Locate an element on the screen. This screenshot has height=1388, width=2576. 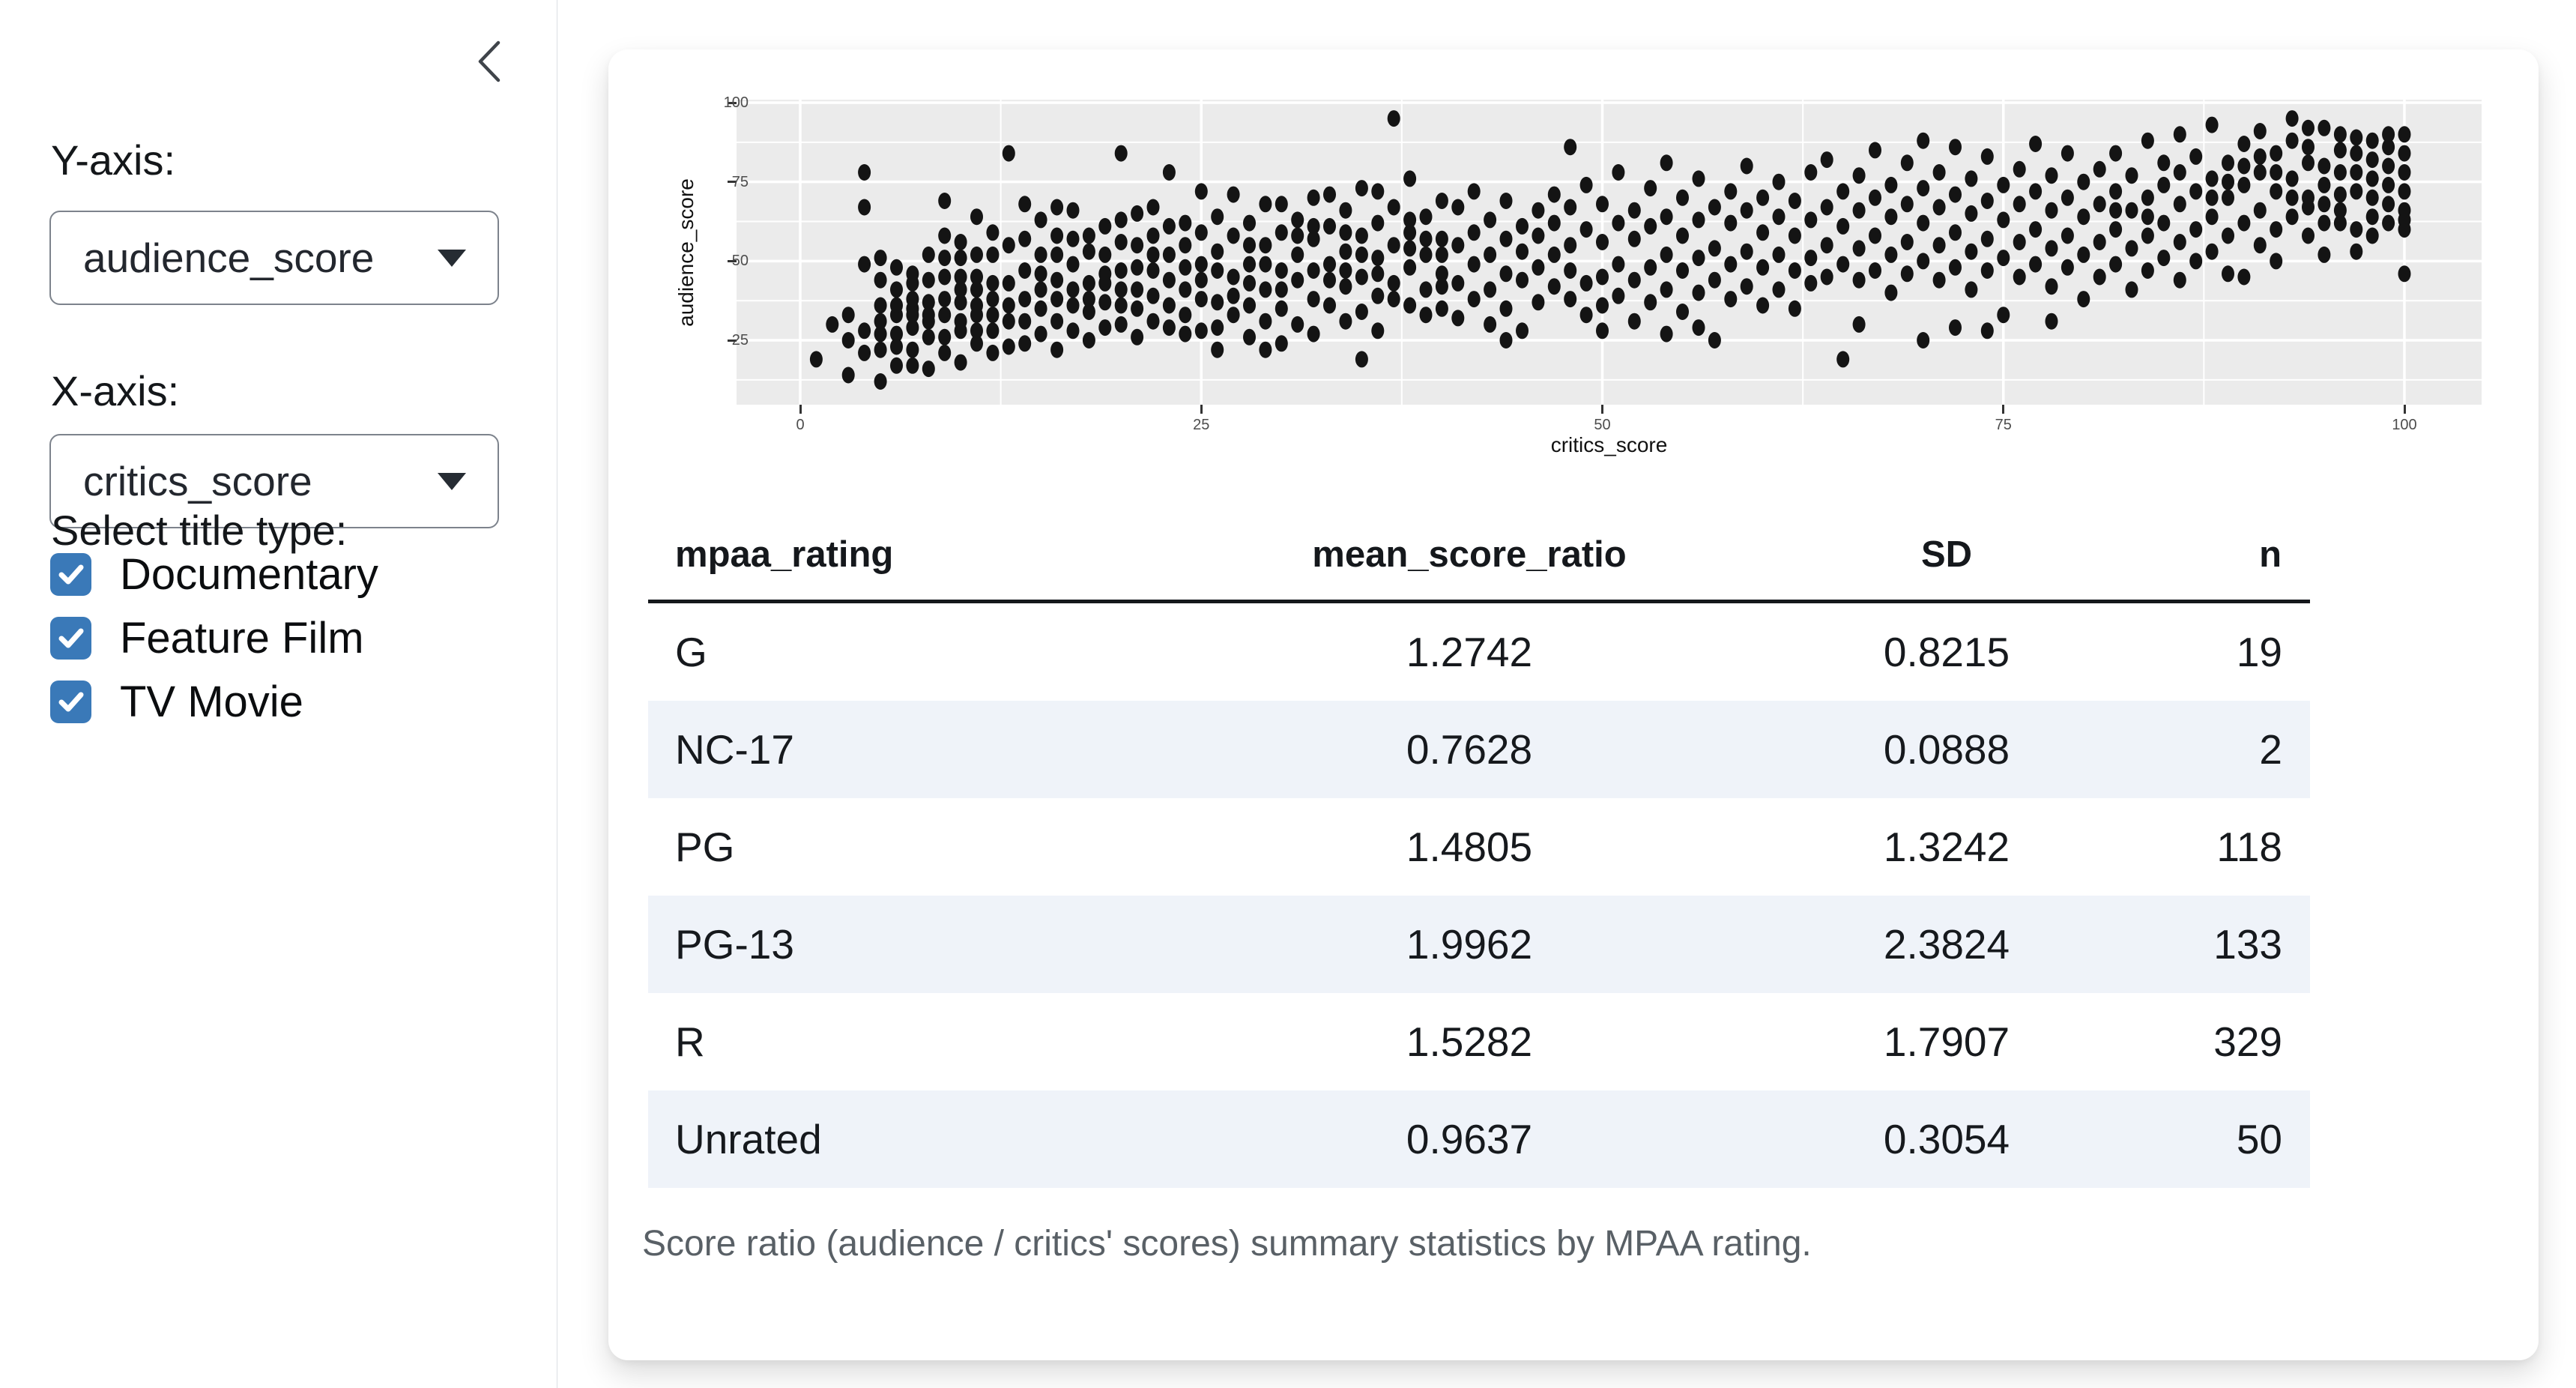
y-tick-mark is located at coordinates (732, 260).